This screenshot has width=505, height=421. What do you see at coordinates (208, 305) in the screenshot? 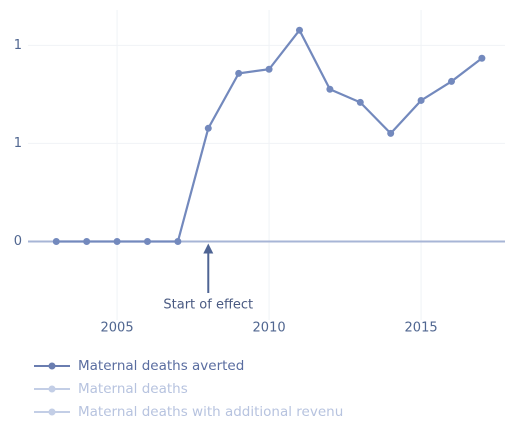
I see `annotation-text: Start of effect` at bounding box center [208, 305].